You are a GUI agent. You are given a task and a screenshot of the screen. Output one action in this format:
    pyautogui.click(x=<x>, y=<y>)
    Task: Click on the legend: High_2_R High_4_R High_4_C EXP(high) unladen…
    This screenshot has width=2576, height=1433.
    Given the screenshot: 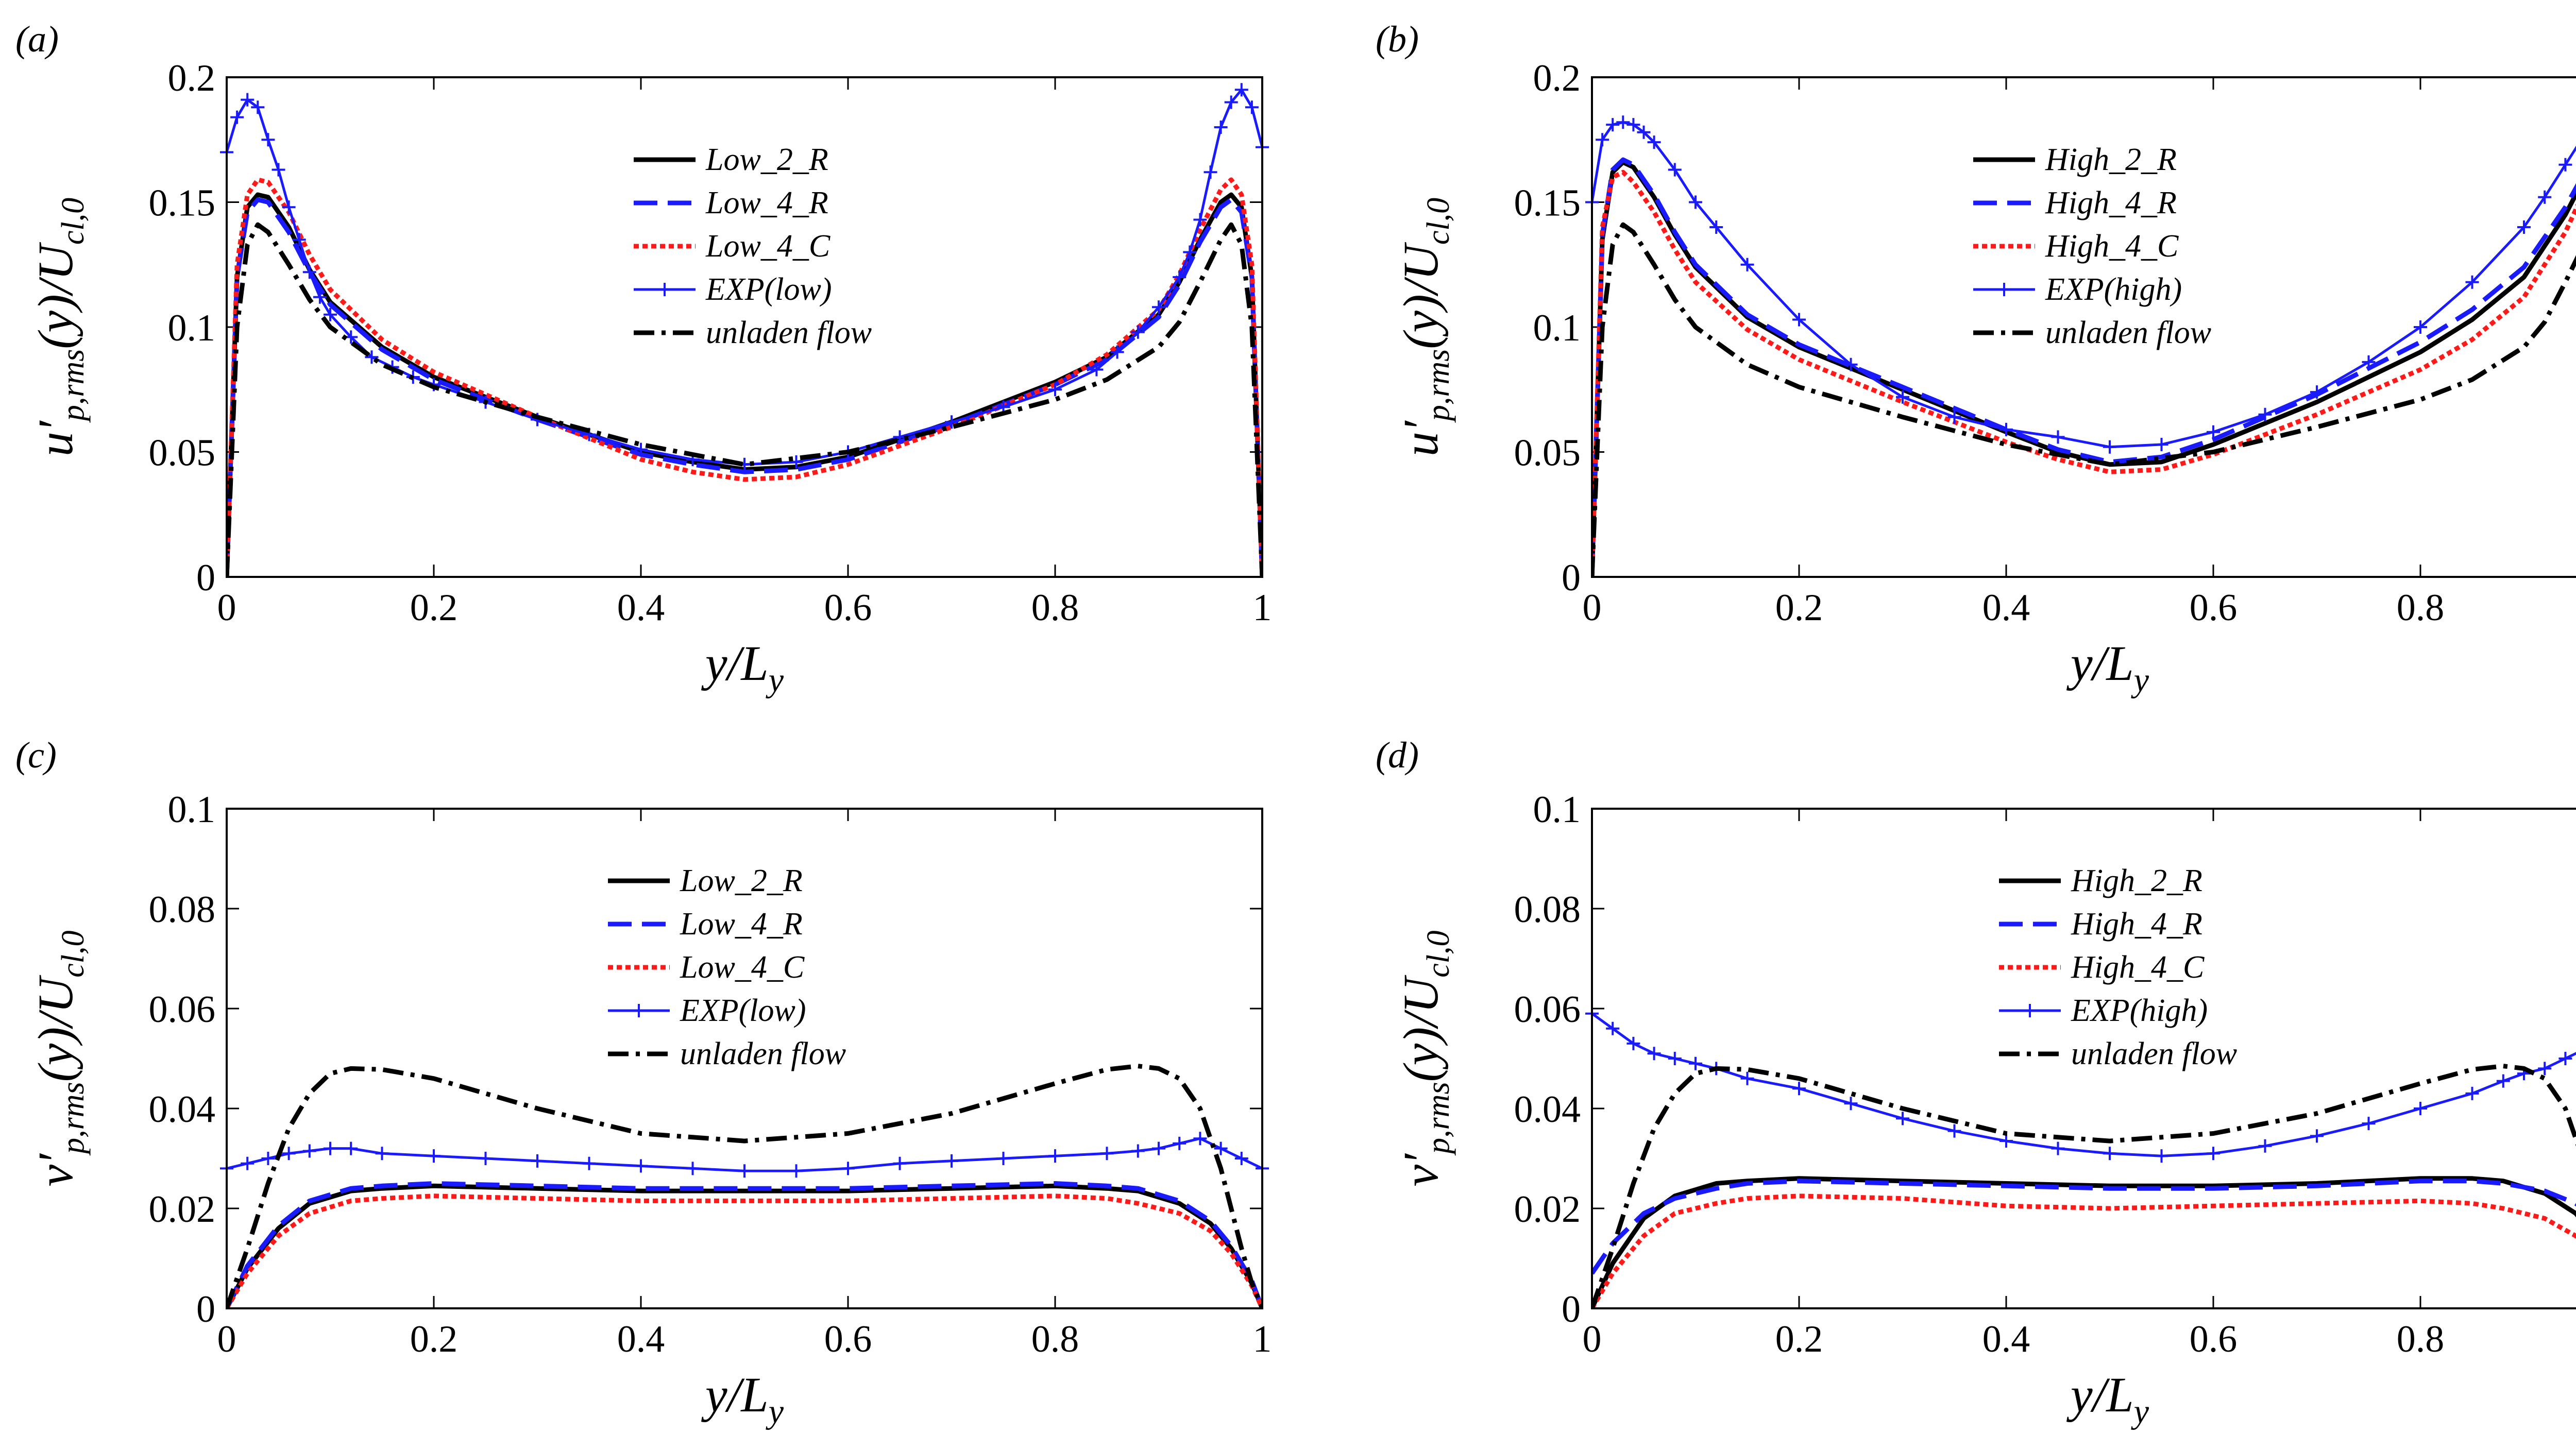 What is the action you would take?
    pyautogui.click(x=2118, y=967)
    